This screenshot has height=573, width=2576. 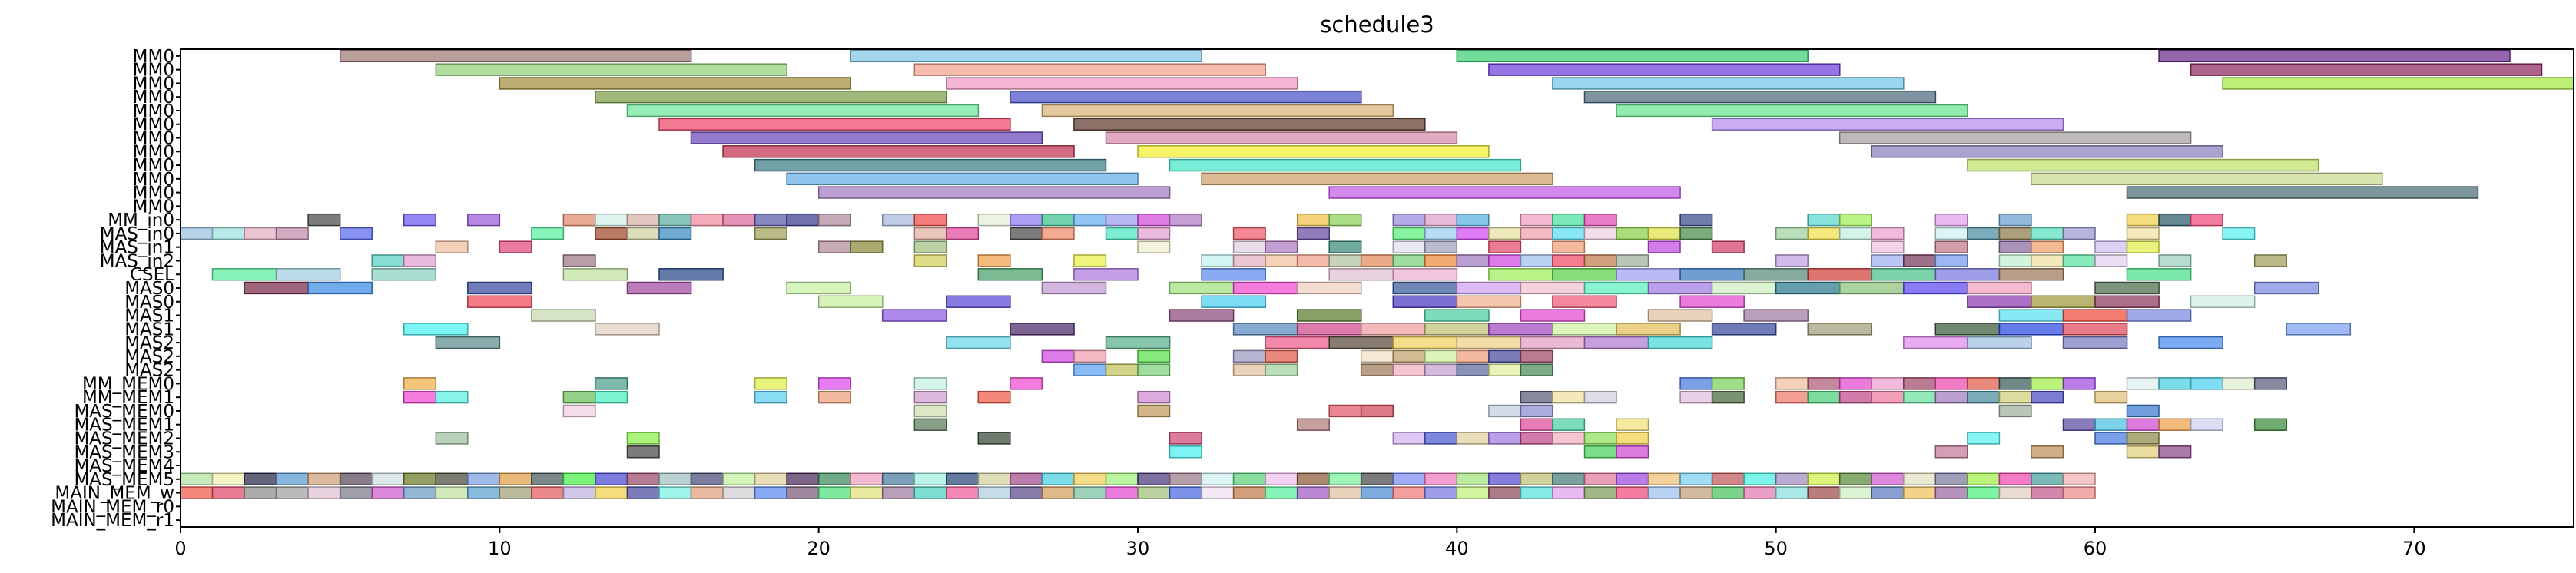 What do you see at coordinates (112, 521) in the screenshot?
I see `y-tick-label: MAIN_MEM_r1` at bounding box center [112, 521].